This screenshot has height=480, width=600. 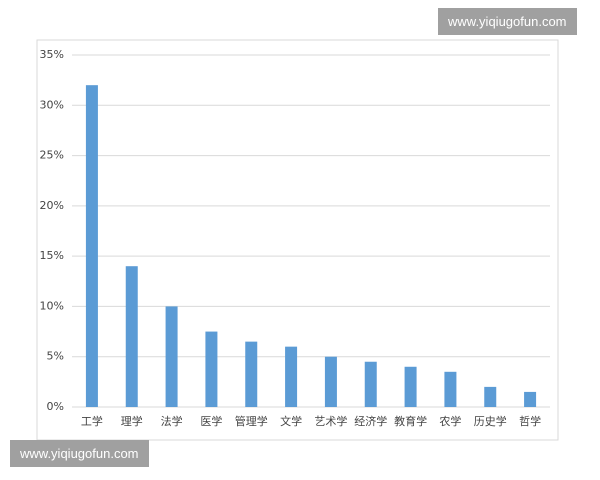 I want to click on x-tick-label: 理学, so click(x=132, y=421).